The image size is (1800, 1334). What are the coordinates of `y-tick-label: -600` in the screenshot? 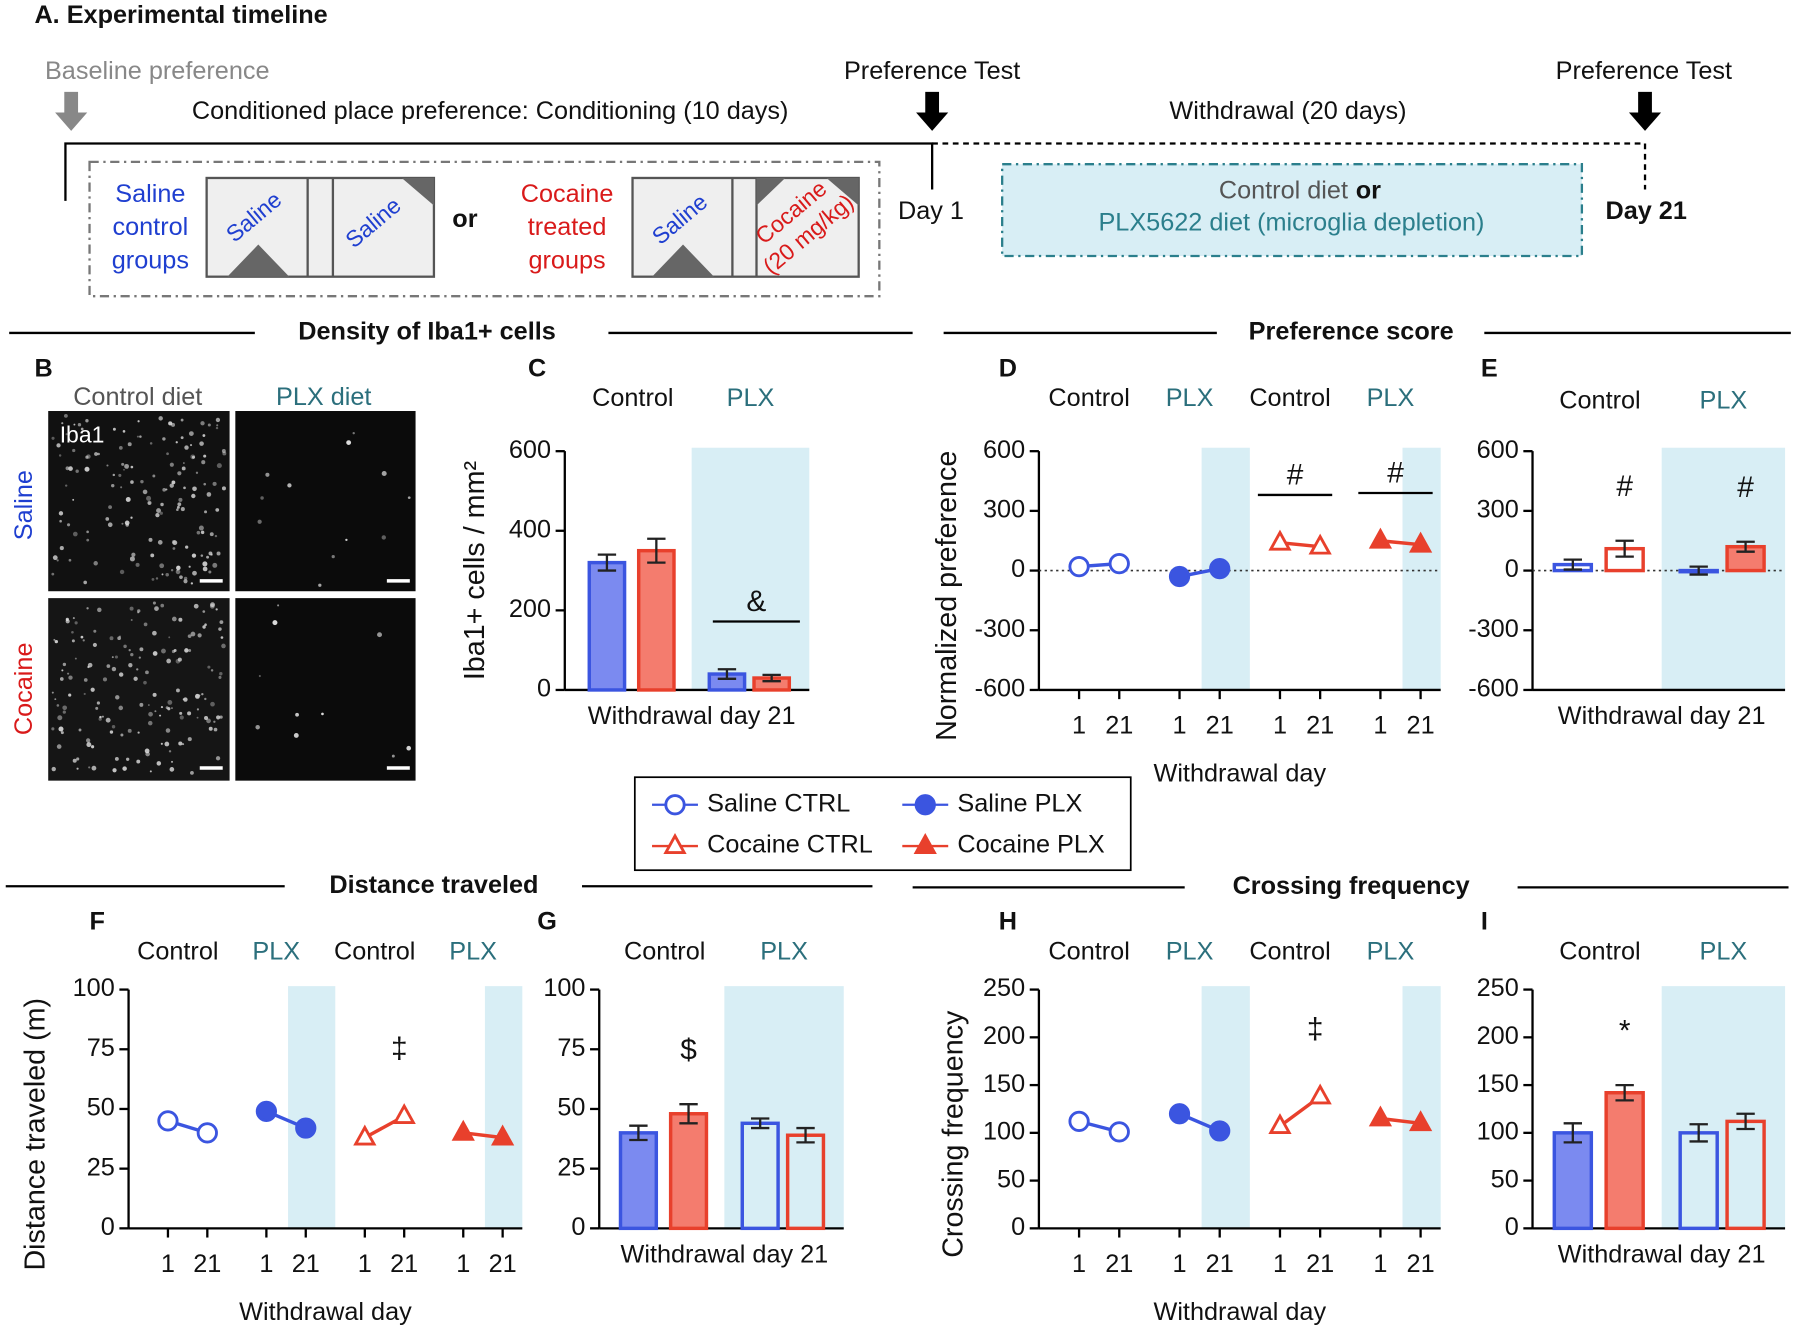 It's located at (1493, 689).